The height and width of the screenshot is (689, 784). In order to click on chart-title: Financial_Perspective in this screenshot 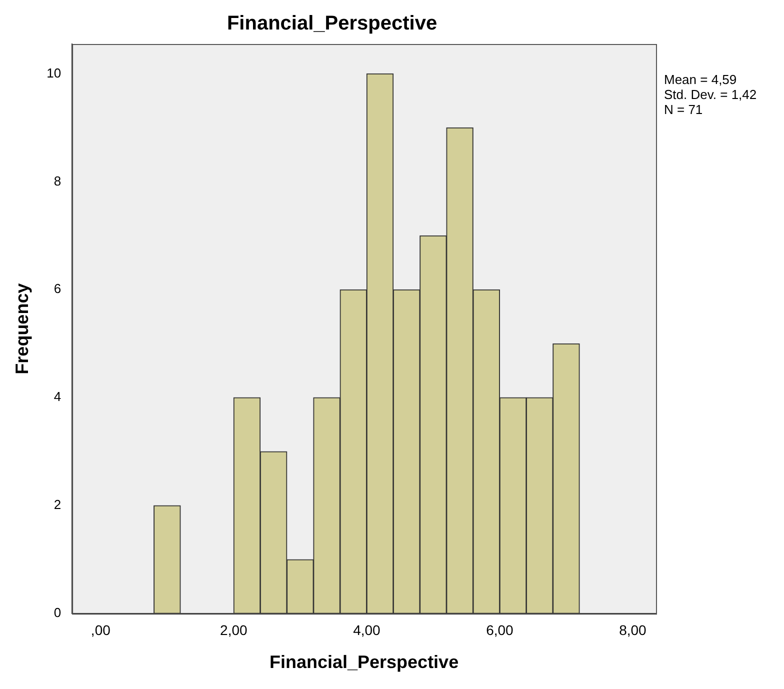, I will do `click(332, 23)`.